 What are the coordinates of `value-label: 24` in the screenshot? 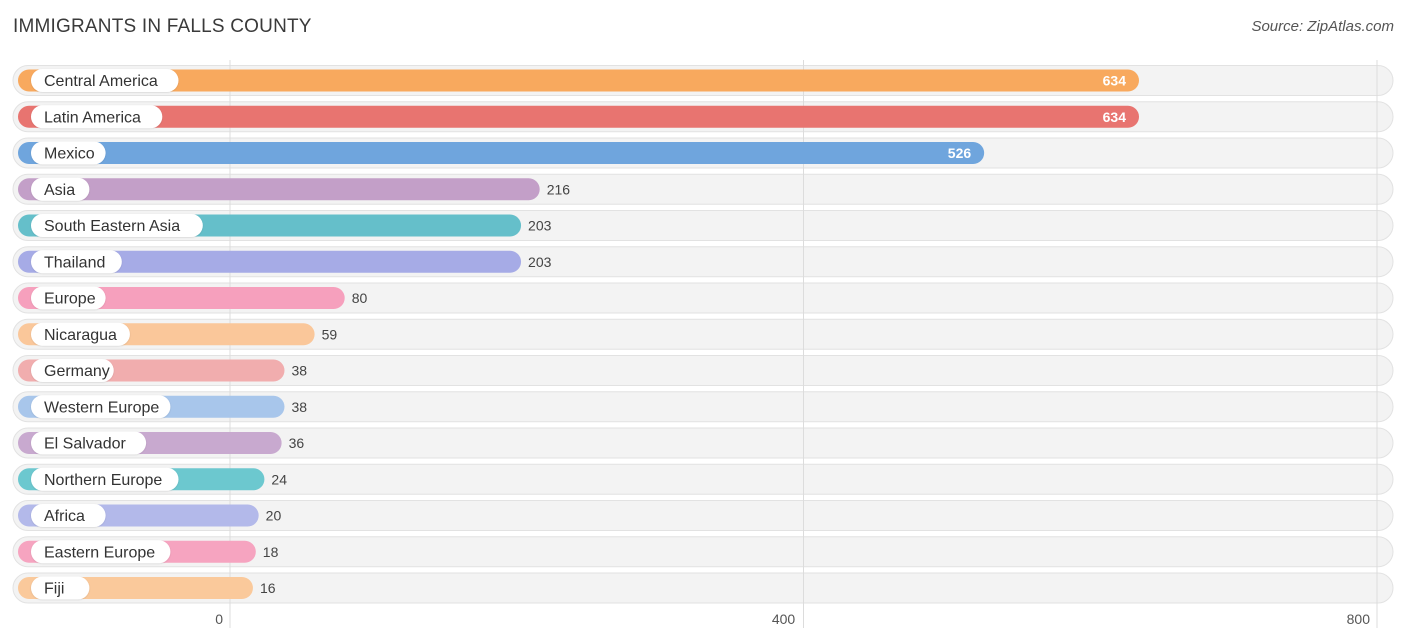 It's located at (279, 479).